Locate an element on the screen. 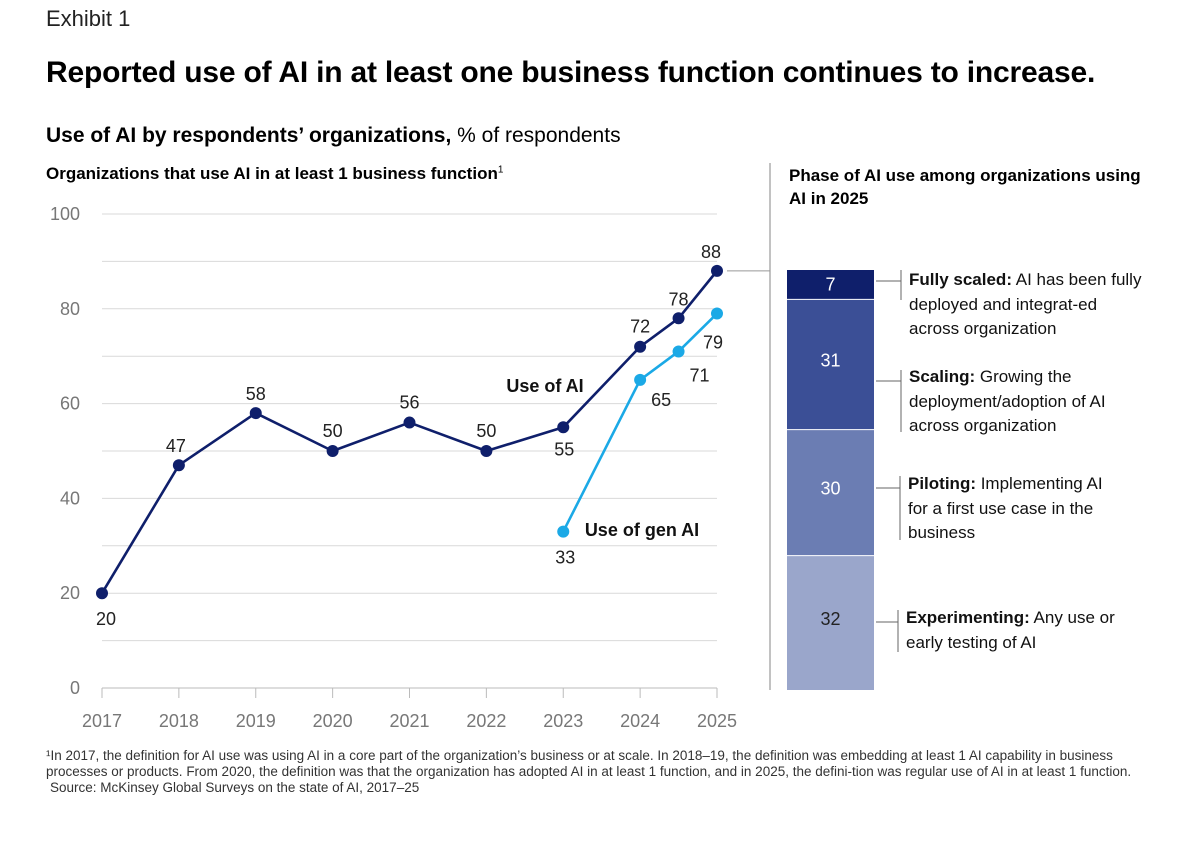  segment-value-label: 31 is located at coordinates (830, 361).